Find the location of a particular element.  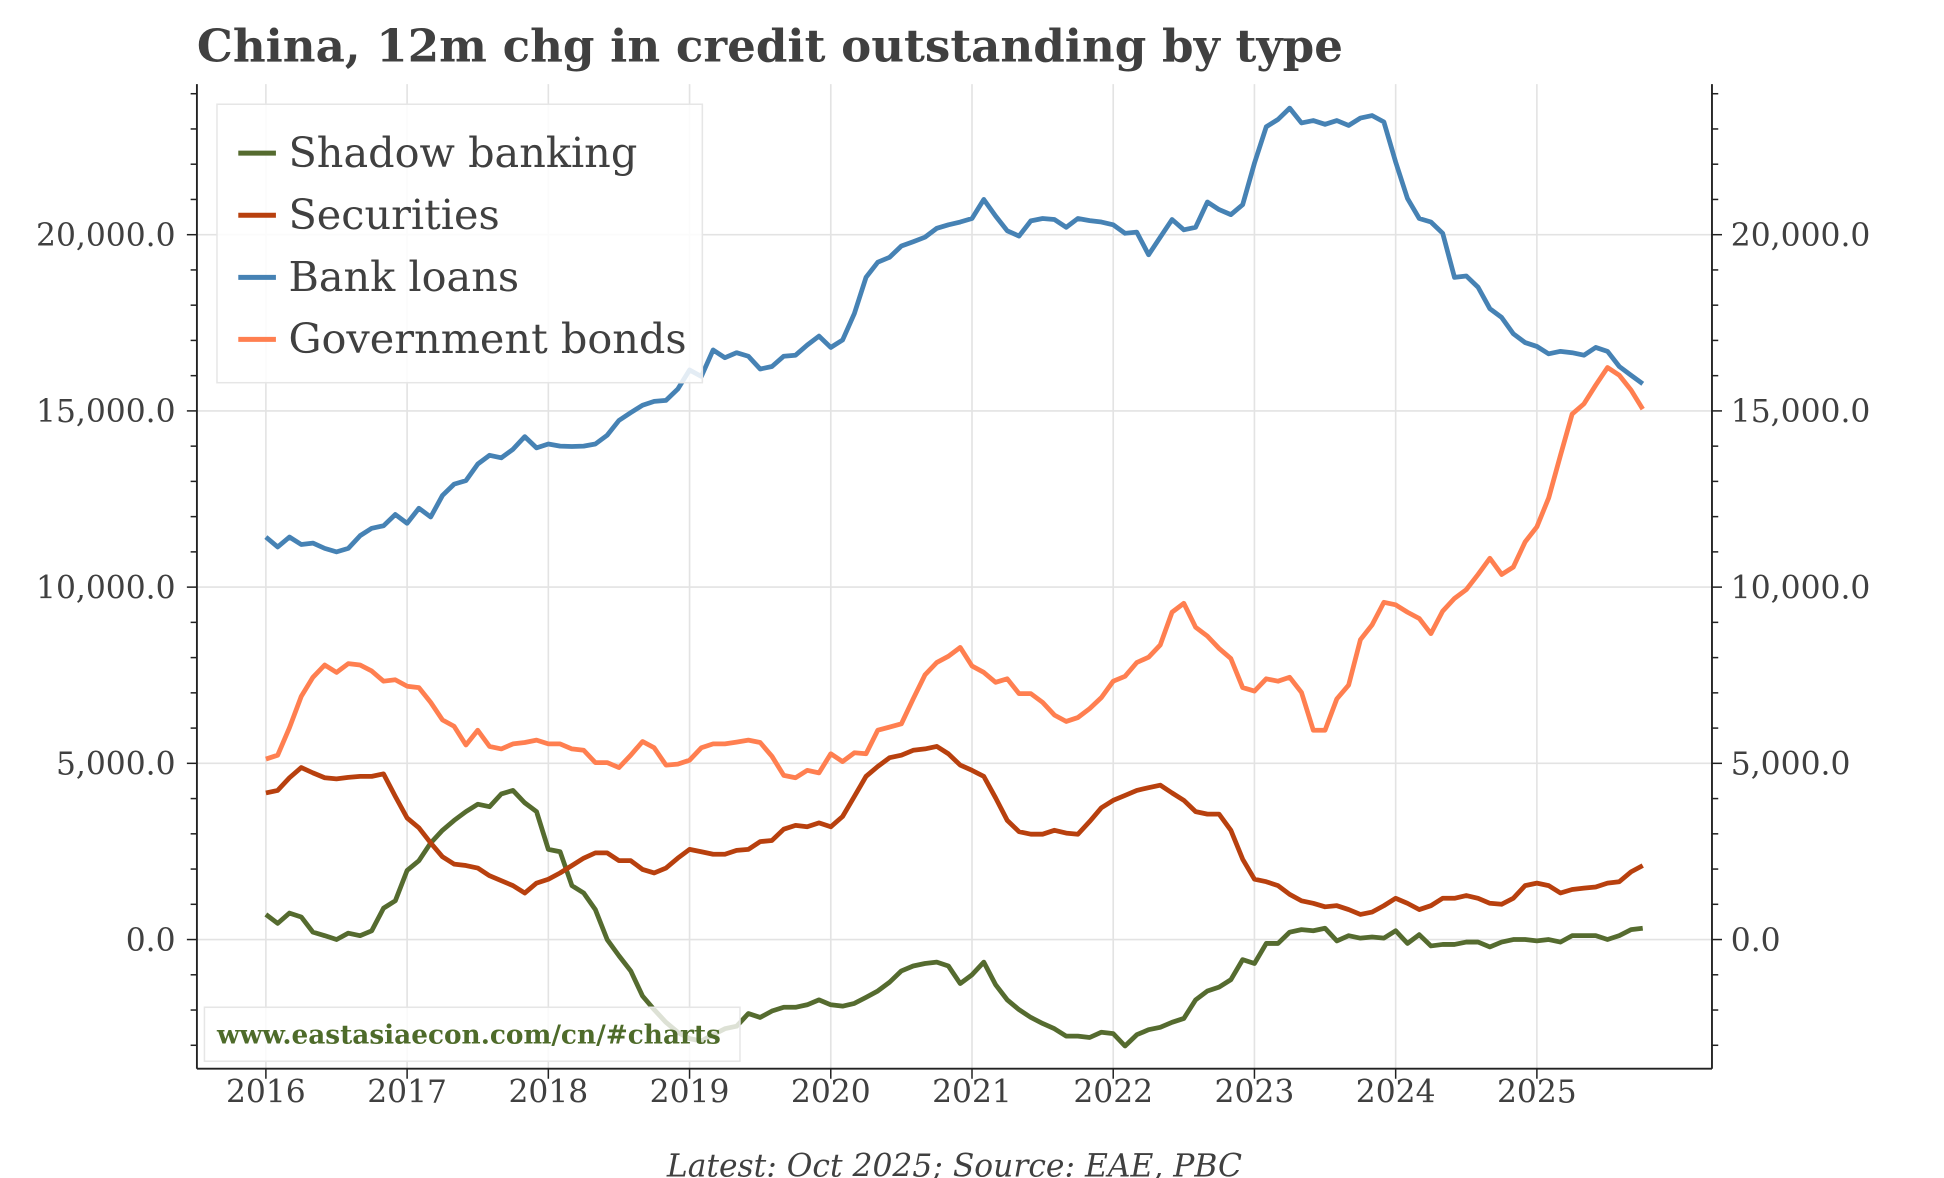

legend-label: Bank loans is located at coordinates (403, 277).